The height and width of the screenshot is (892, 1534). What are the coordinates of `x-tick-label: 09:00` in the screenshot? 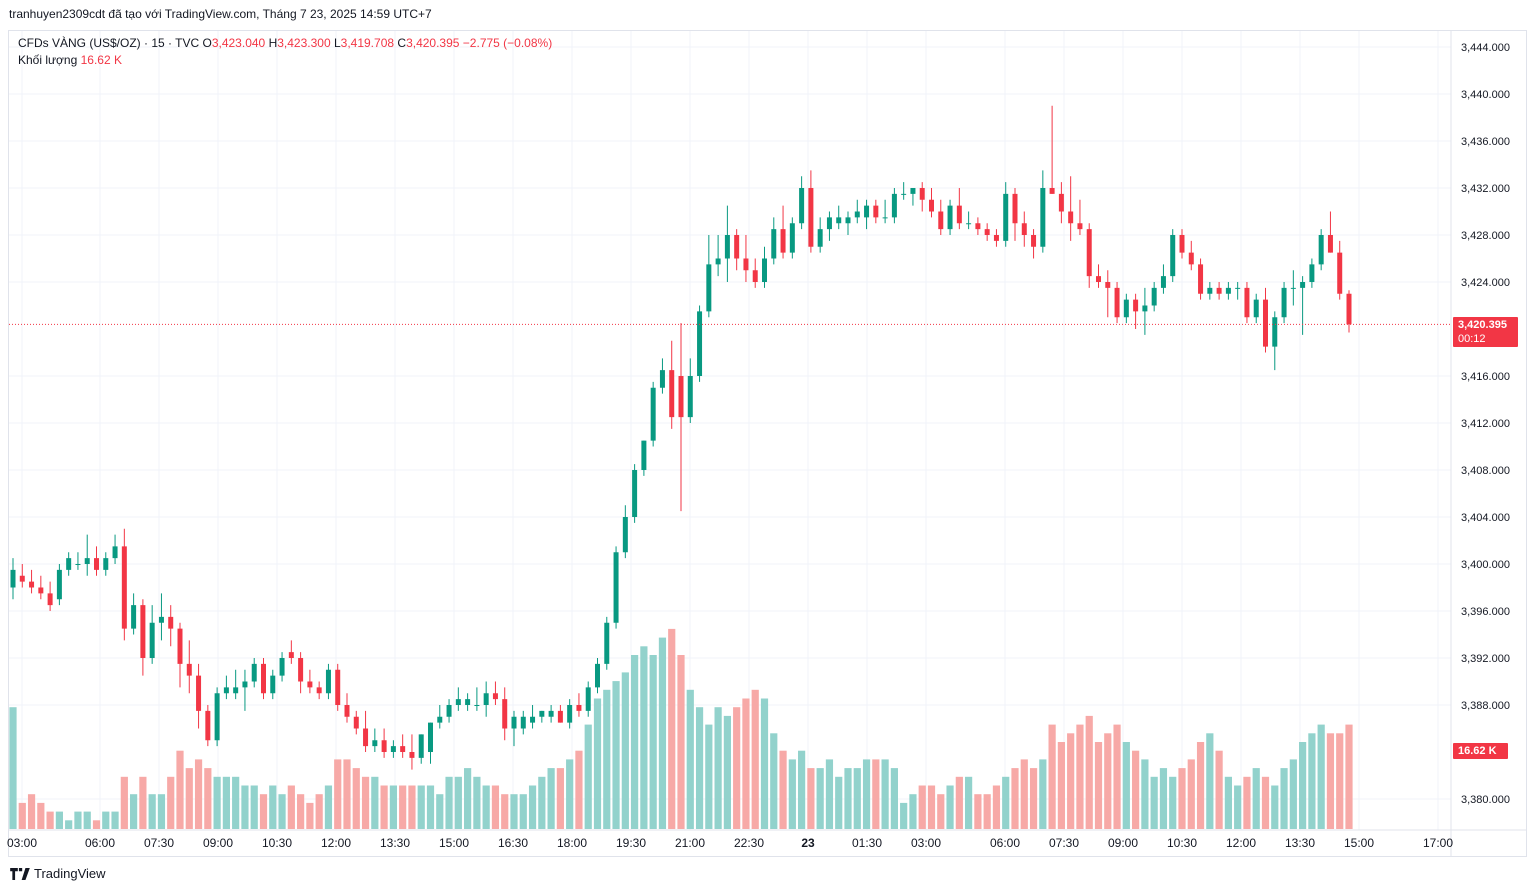 It's located at (1123, 843).